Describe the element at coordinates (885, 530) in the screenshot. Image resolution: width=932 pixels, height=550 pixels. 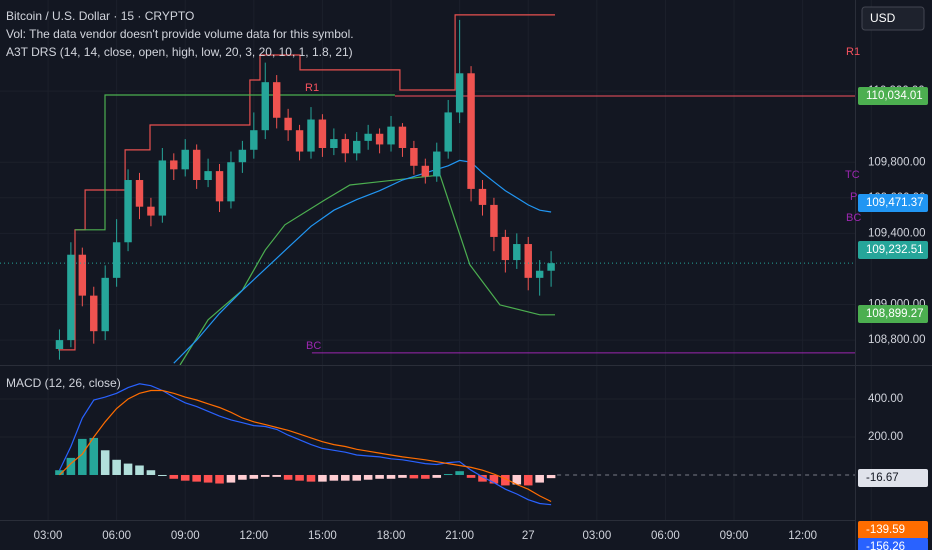
I see `price-badge-label: -139.59` at that location.